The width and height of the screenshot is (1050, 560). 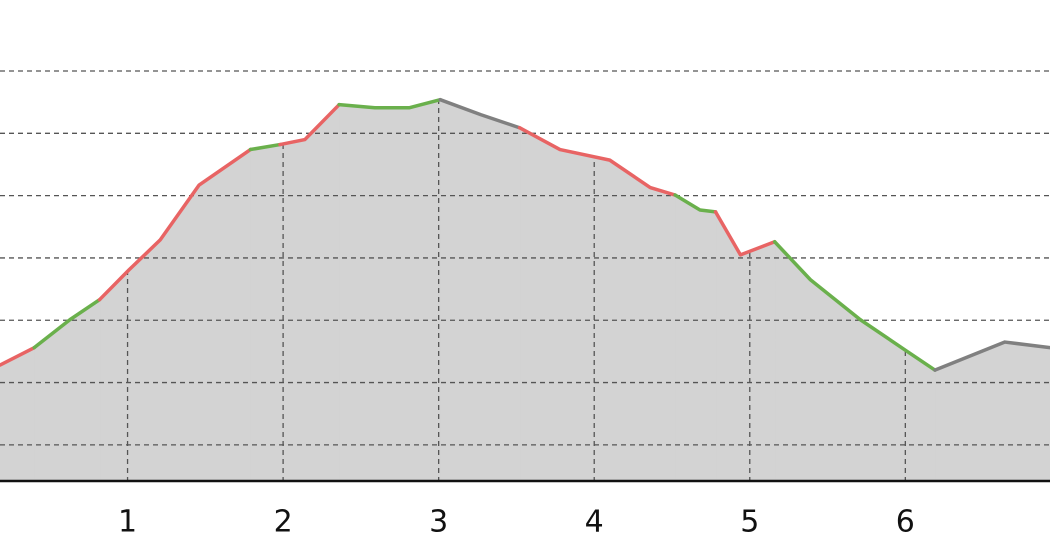 What do you see at coordinates (749, 522) in the screenshot?
I see `x-tick-label: 5` at bounding box center [749, 522].